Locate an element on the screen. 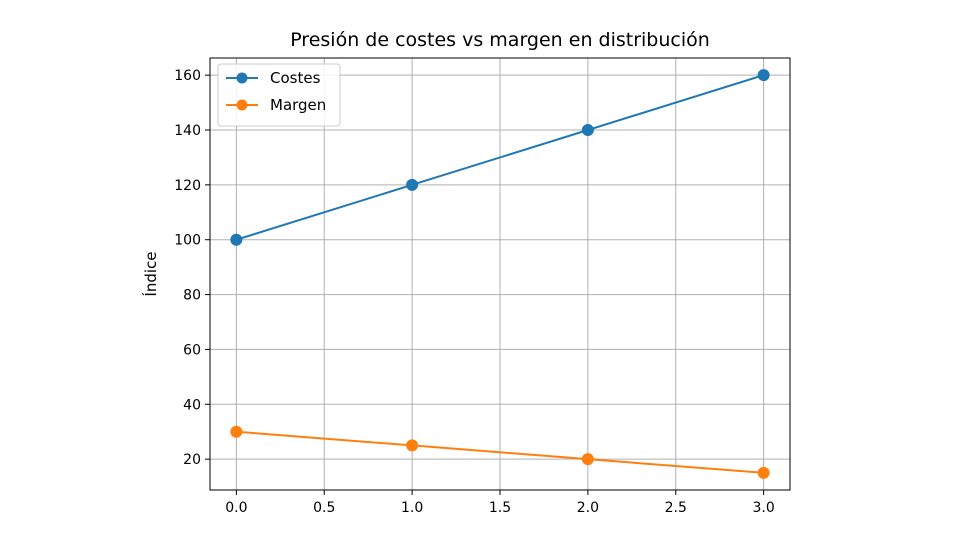 The height and width of the screenshot is (560, 980). x-tick-label: 1.0 is located at coordinates (412, 508).